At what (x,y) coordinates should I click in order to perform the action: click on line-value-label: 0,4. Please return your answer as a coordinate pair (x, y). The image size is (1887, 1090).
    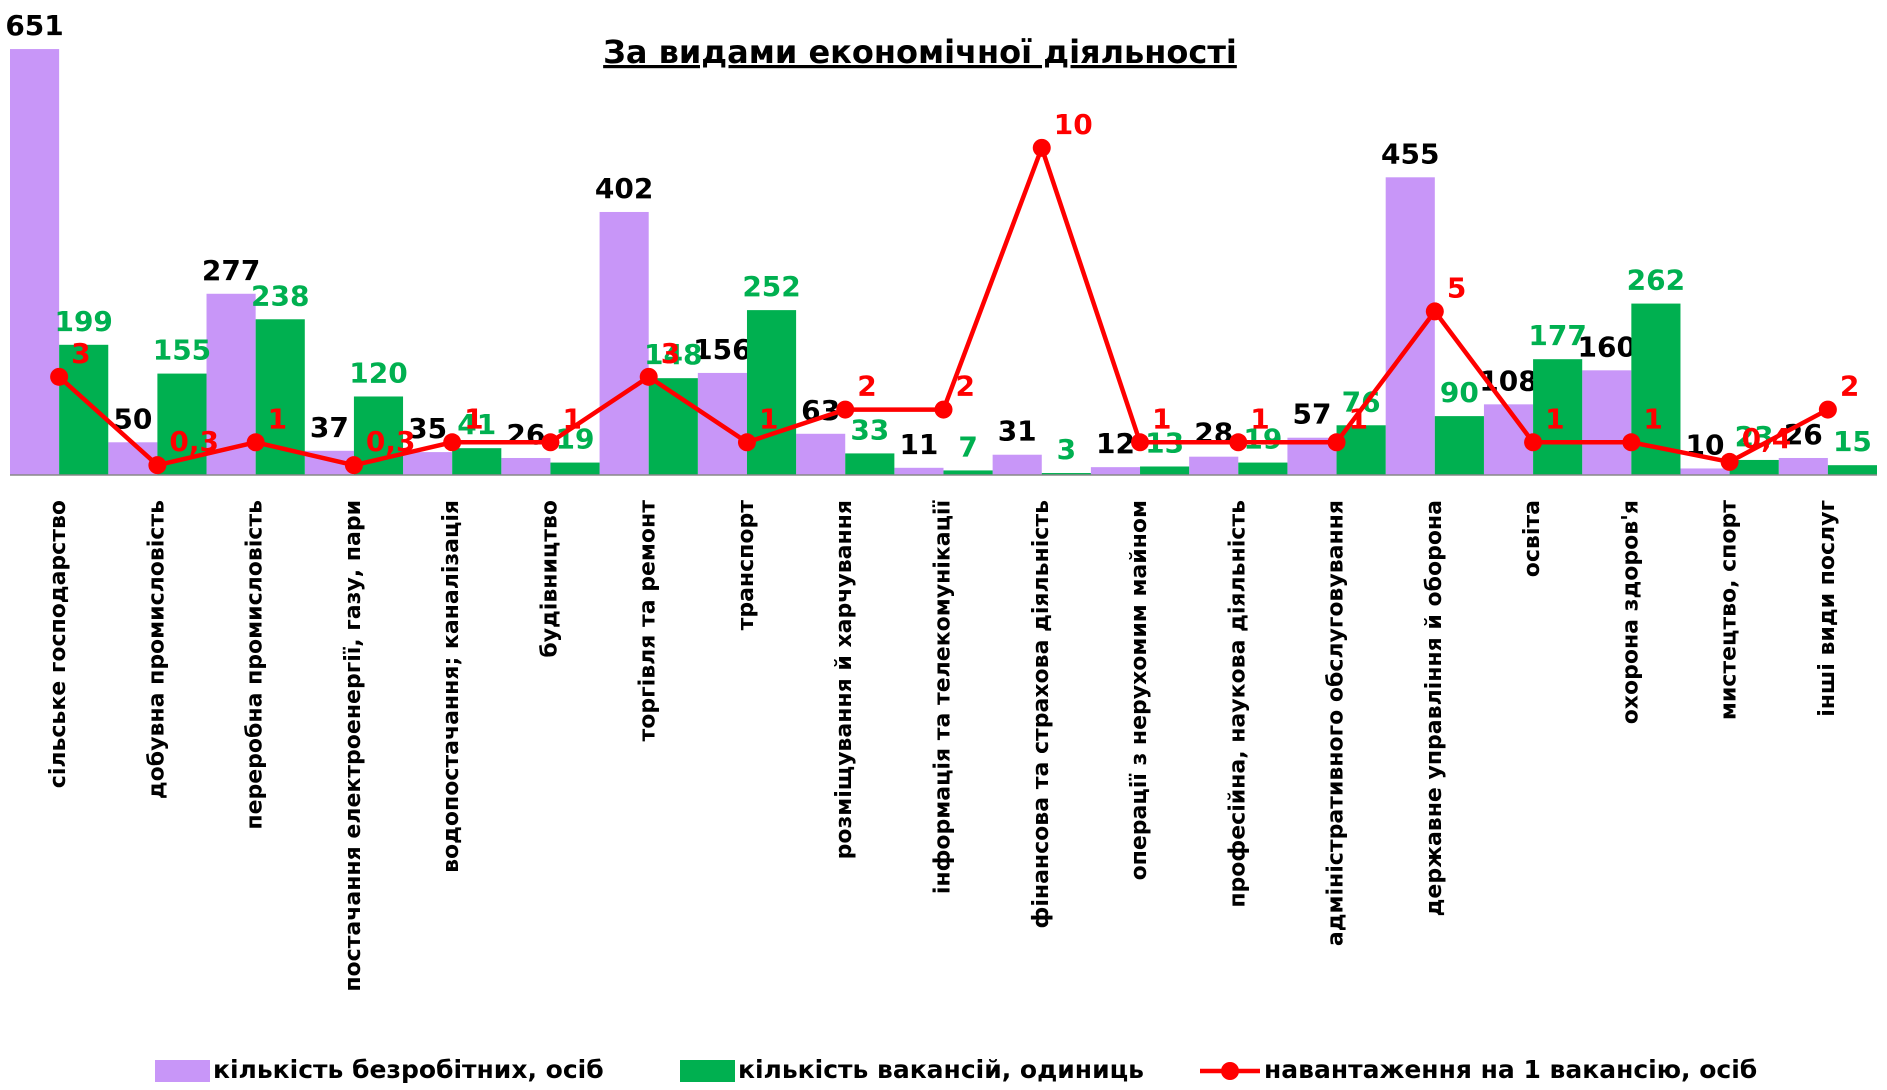
    Looking at the image, I should click on (1767, 438).